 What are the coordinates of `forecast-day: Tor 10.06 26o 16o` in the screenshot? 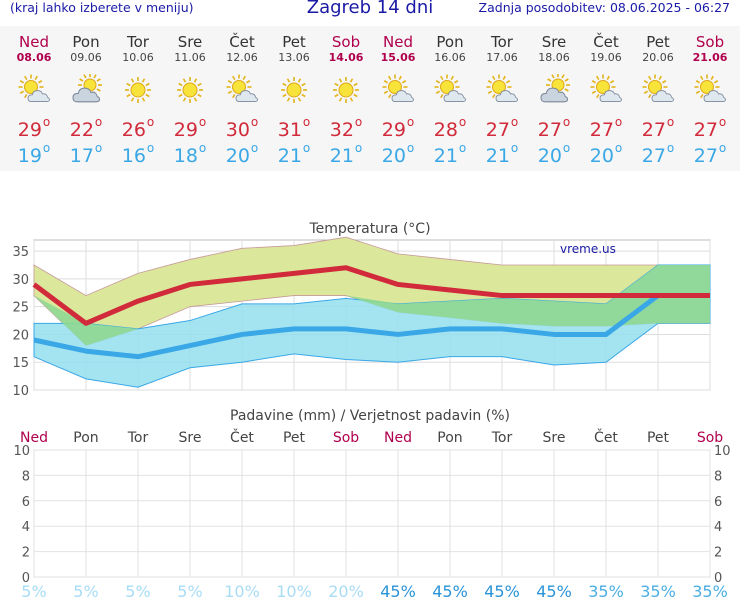 It's located at (138, 97).